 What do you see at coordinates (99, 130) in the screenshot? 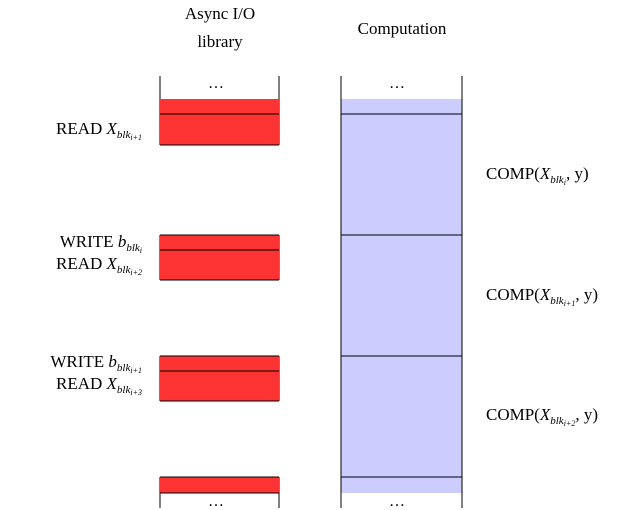
I see `io-label-read-1: READ Xblki+1` at bounding box center [99, 130].